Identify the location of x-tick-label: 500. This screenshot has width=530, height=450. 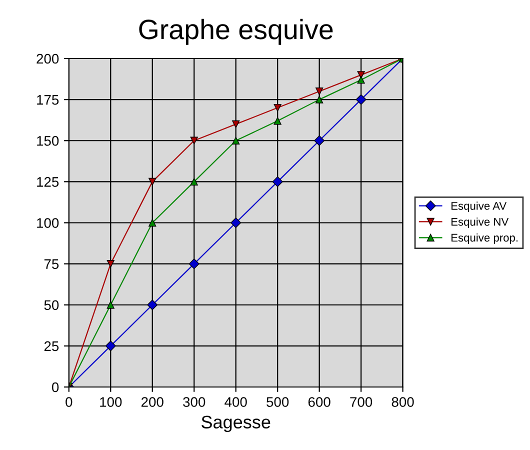
(277, 402).